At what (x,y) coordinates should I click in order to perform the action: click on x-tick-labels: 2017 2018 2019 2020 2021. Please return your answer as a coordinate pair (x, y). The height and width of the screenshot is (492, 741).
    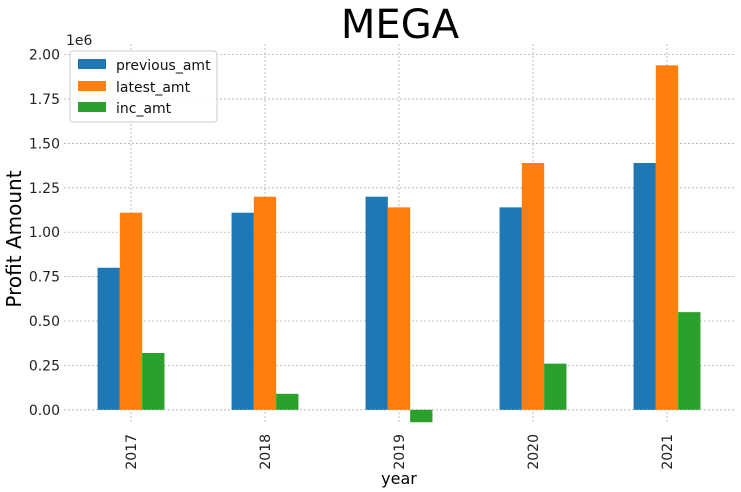
    Looking at the image, I should click on (400, 452).